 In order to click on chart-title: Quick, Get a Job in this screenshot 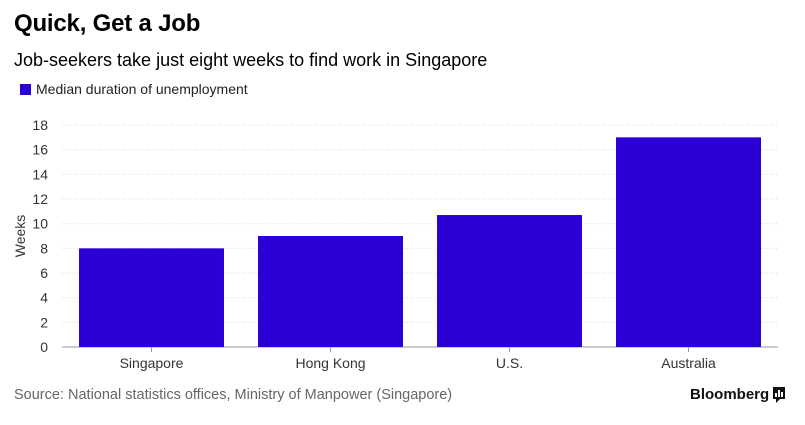, I will do `click(107, 23)`.